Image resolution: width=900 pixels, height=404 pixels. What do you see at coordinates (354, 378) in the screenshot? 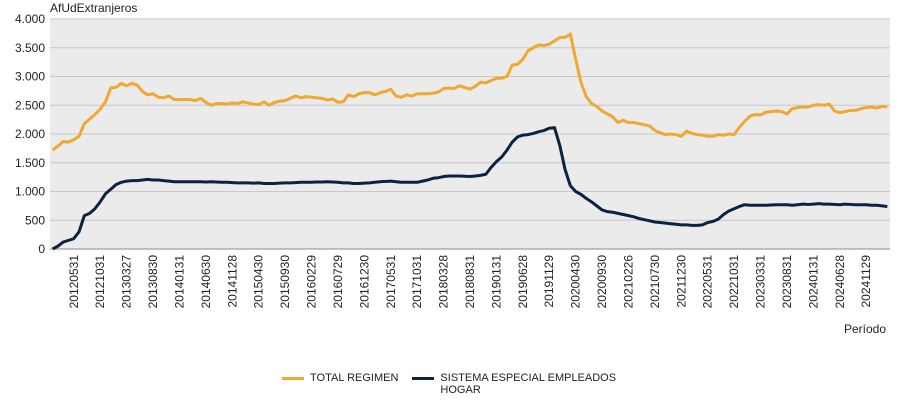
I see `legend-label: TOTAL REGIMEN` at bounding box center [354, 378].